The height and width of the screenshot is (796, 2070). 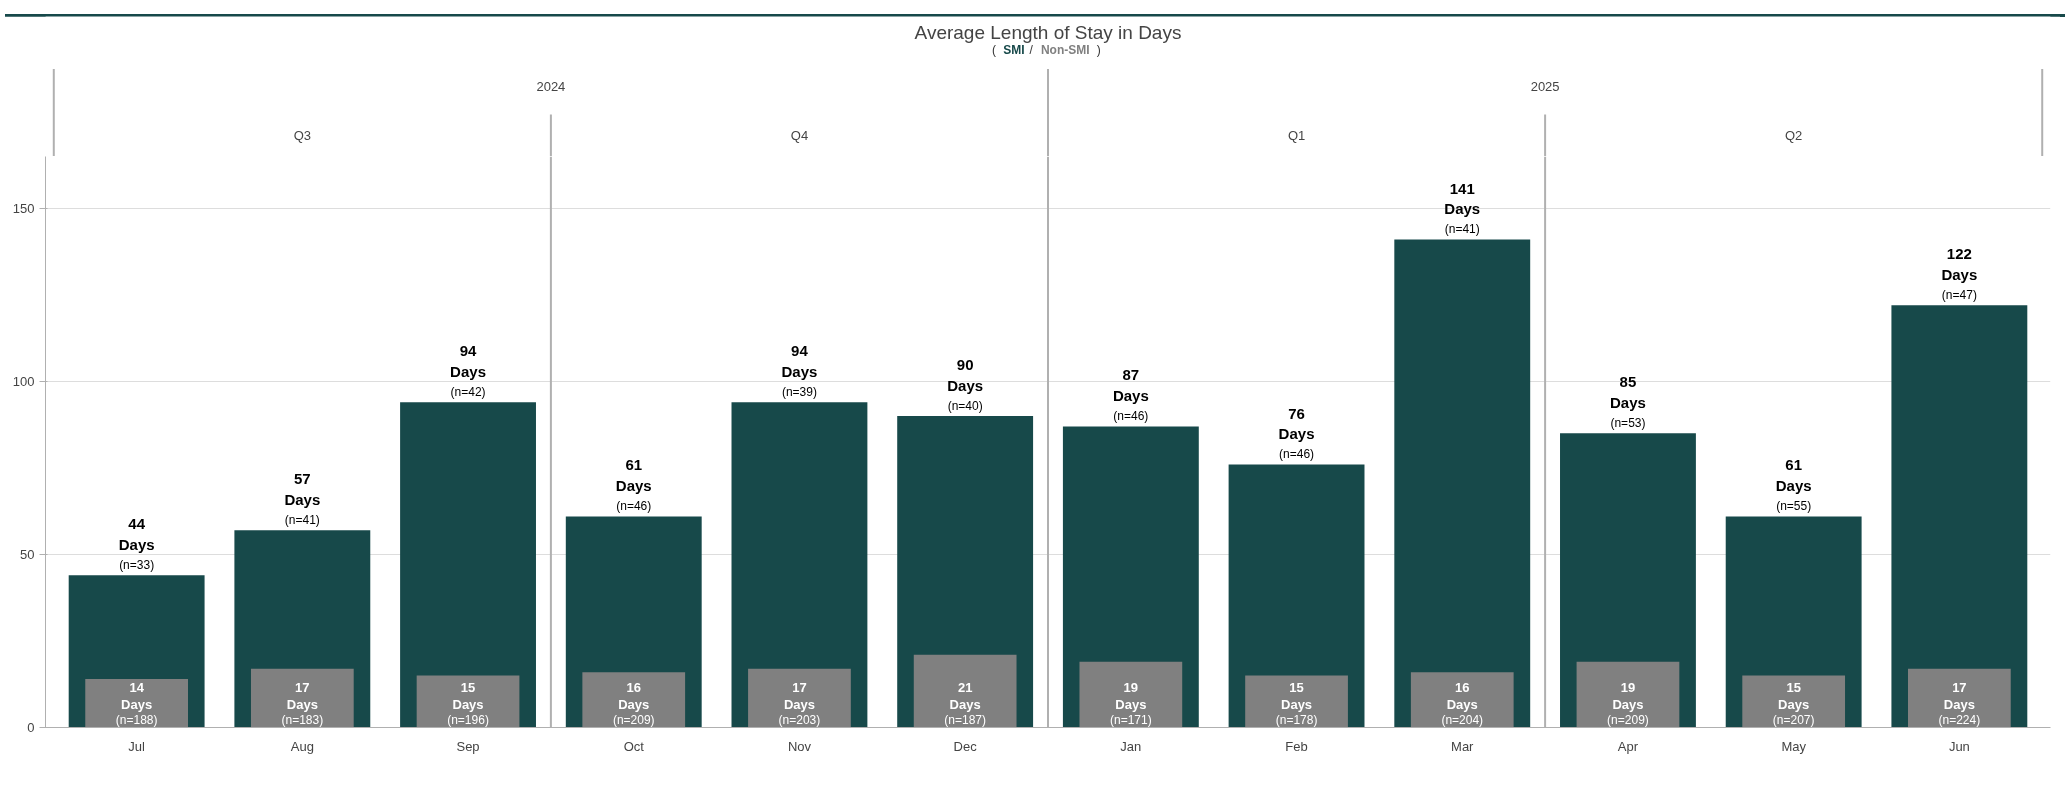 What do you see at coordinates (1628, 704) in the screenshot?
I see `data-label: 19 Days (n=209)` at bounding box center [1628, 704].